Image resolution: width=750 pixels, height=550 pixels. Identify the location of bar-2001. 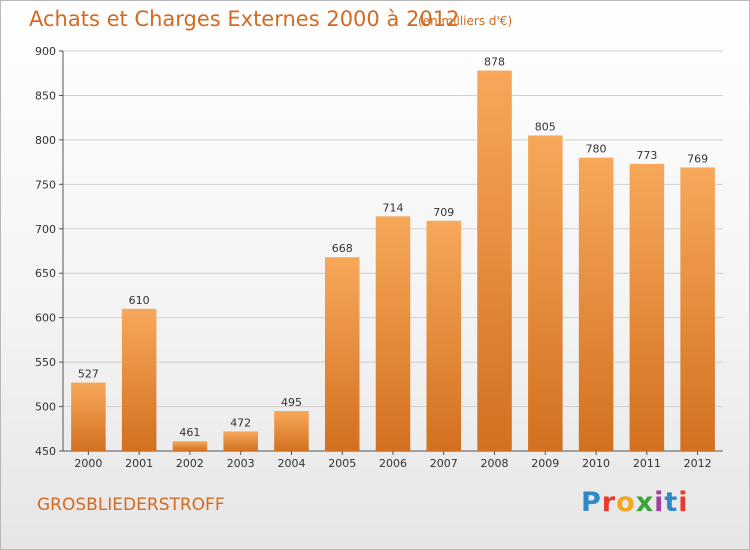
(139, 379).